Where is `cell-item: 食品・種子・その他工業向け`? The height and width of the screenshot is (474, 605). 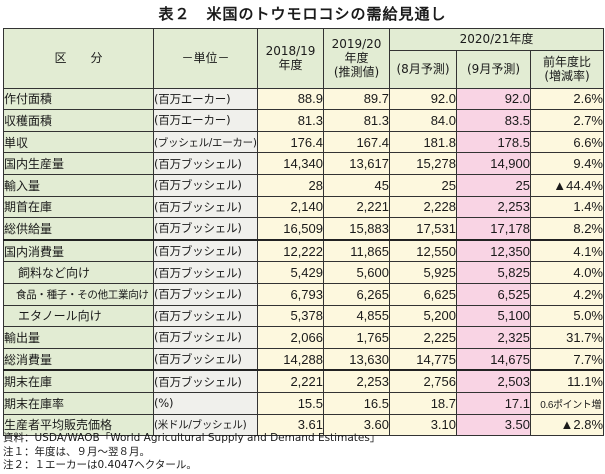 cell-item: 食品・種子・その他工業向け is located at coordinates (78, 294).